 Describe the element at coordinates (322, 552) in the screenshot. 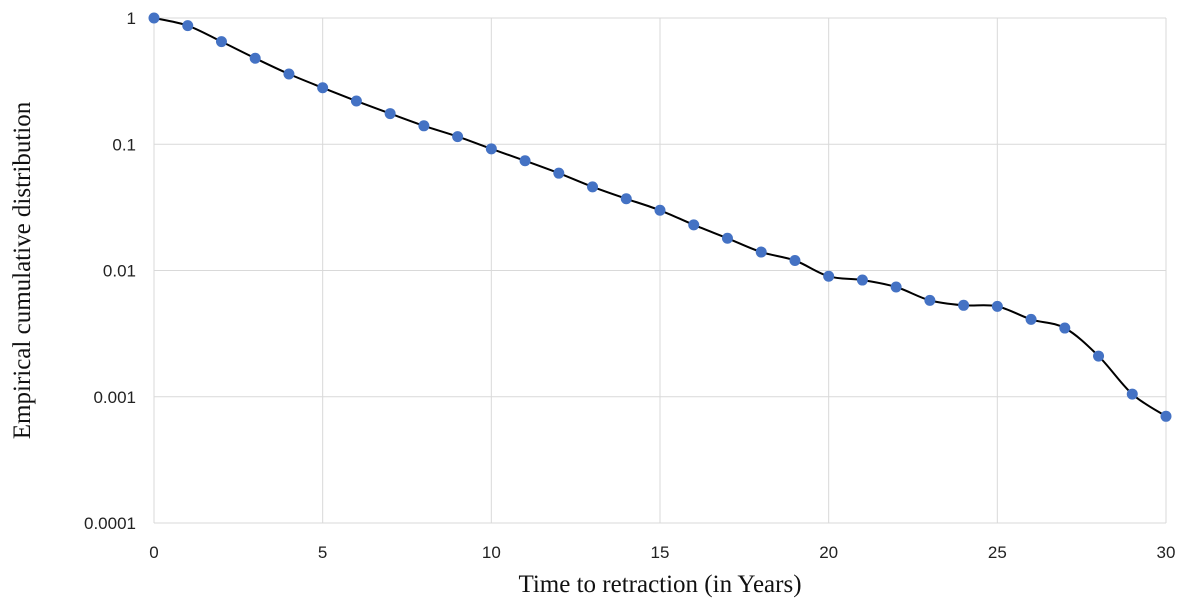

I see `x-tick-label: 5` at that location.